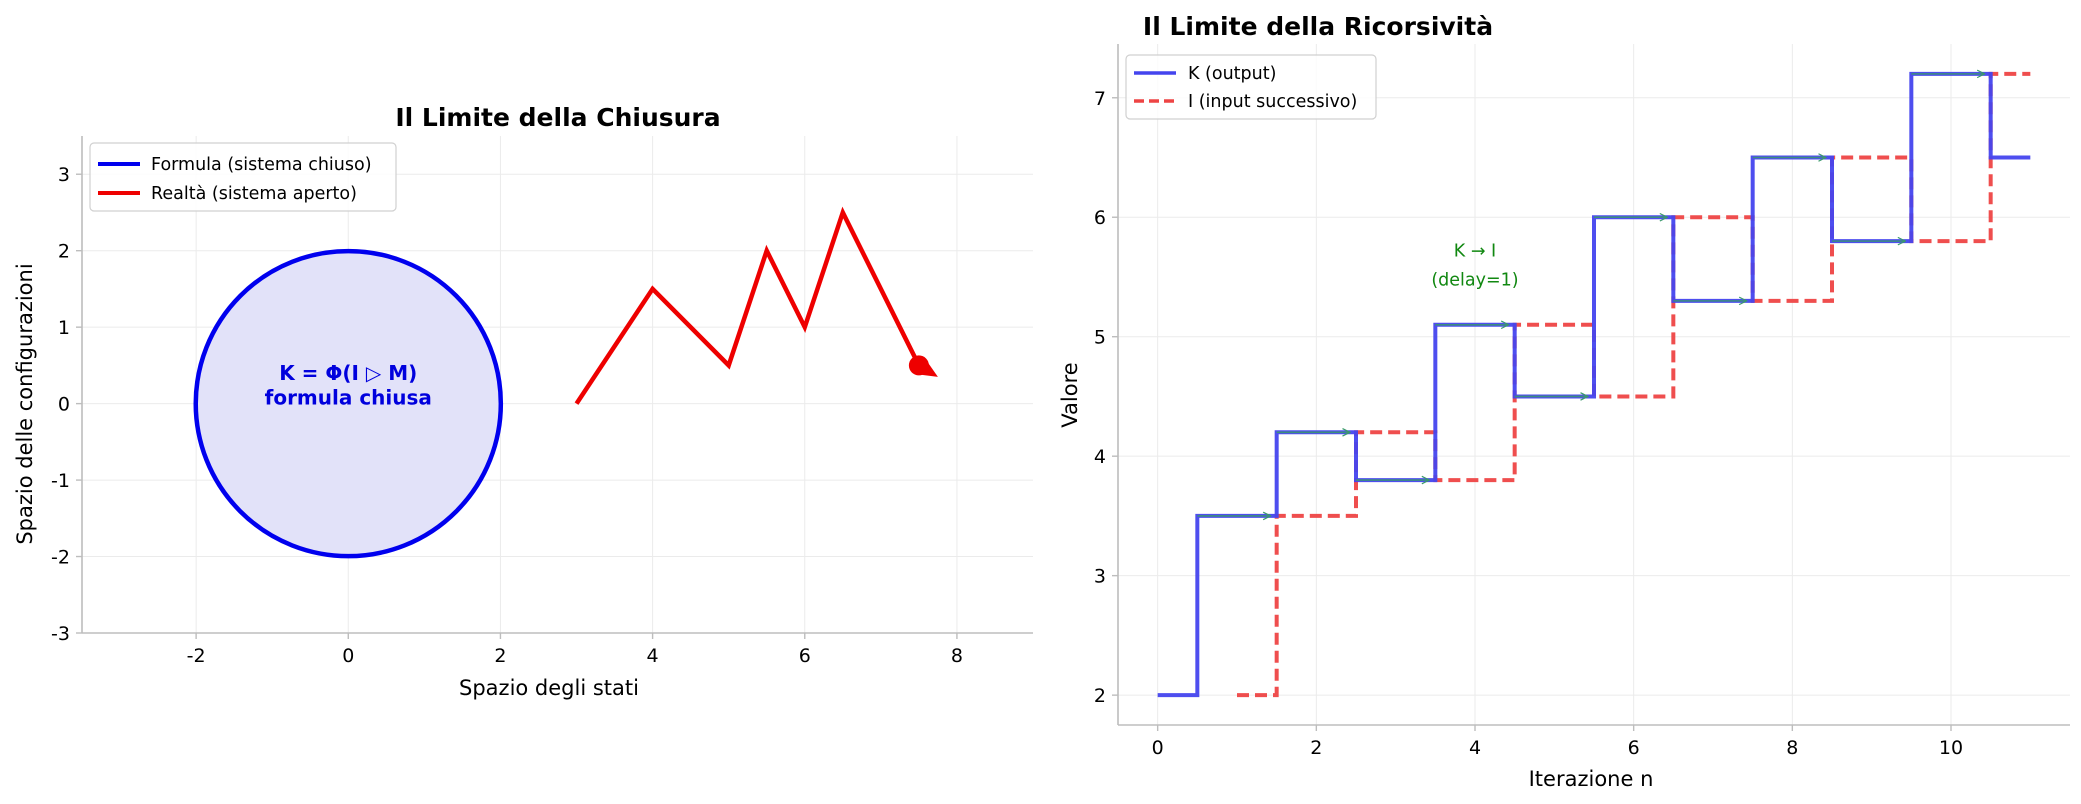  I want to click on right-x-axis-label: Iterazione n, so click(1591, 779).